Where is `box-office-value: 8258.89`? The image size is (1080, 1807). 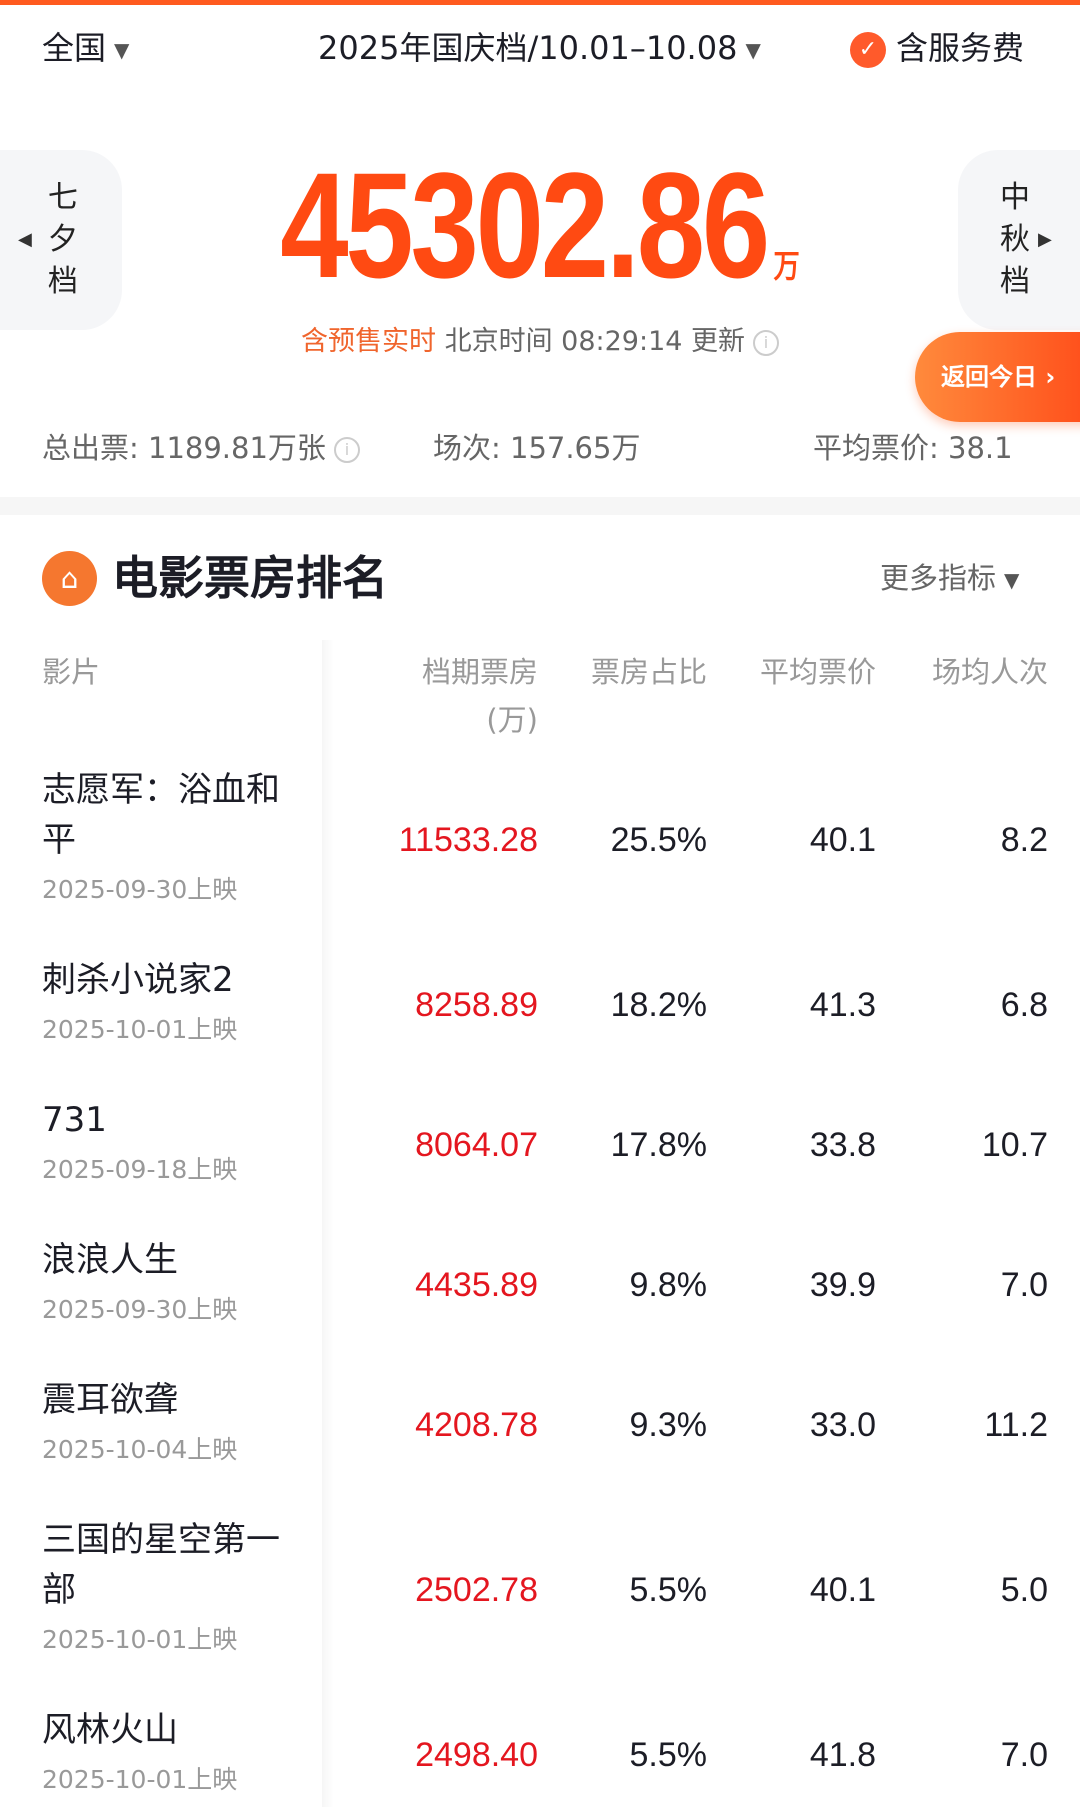 box-office-value: 8258.89 is located at coordinates (476, 1004).